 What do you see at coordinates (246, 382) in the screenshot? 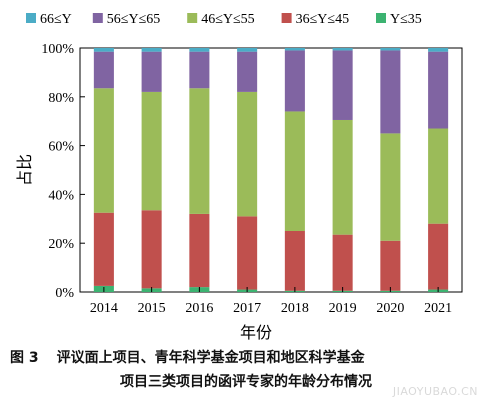
I see `caption-line-2: 项目三类项目的函评专家的年龄分布情况` at bounding box center [246, 382].